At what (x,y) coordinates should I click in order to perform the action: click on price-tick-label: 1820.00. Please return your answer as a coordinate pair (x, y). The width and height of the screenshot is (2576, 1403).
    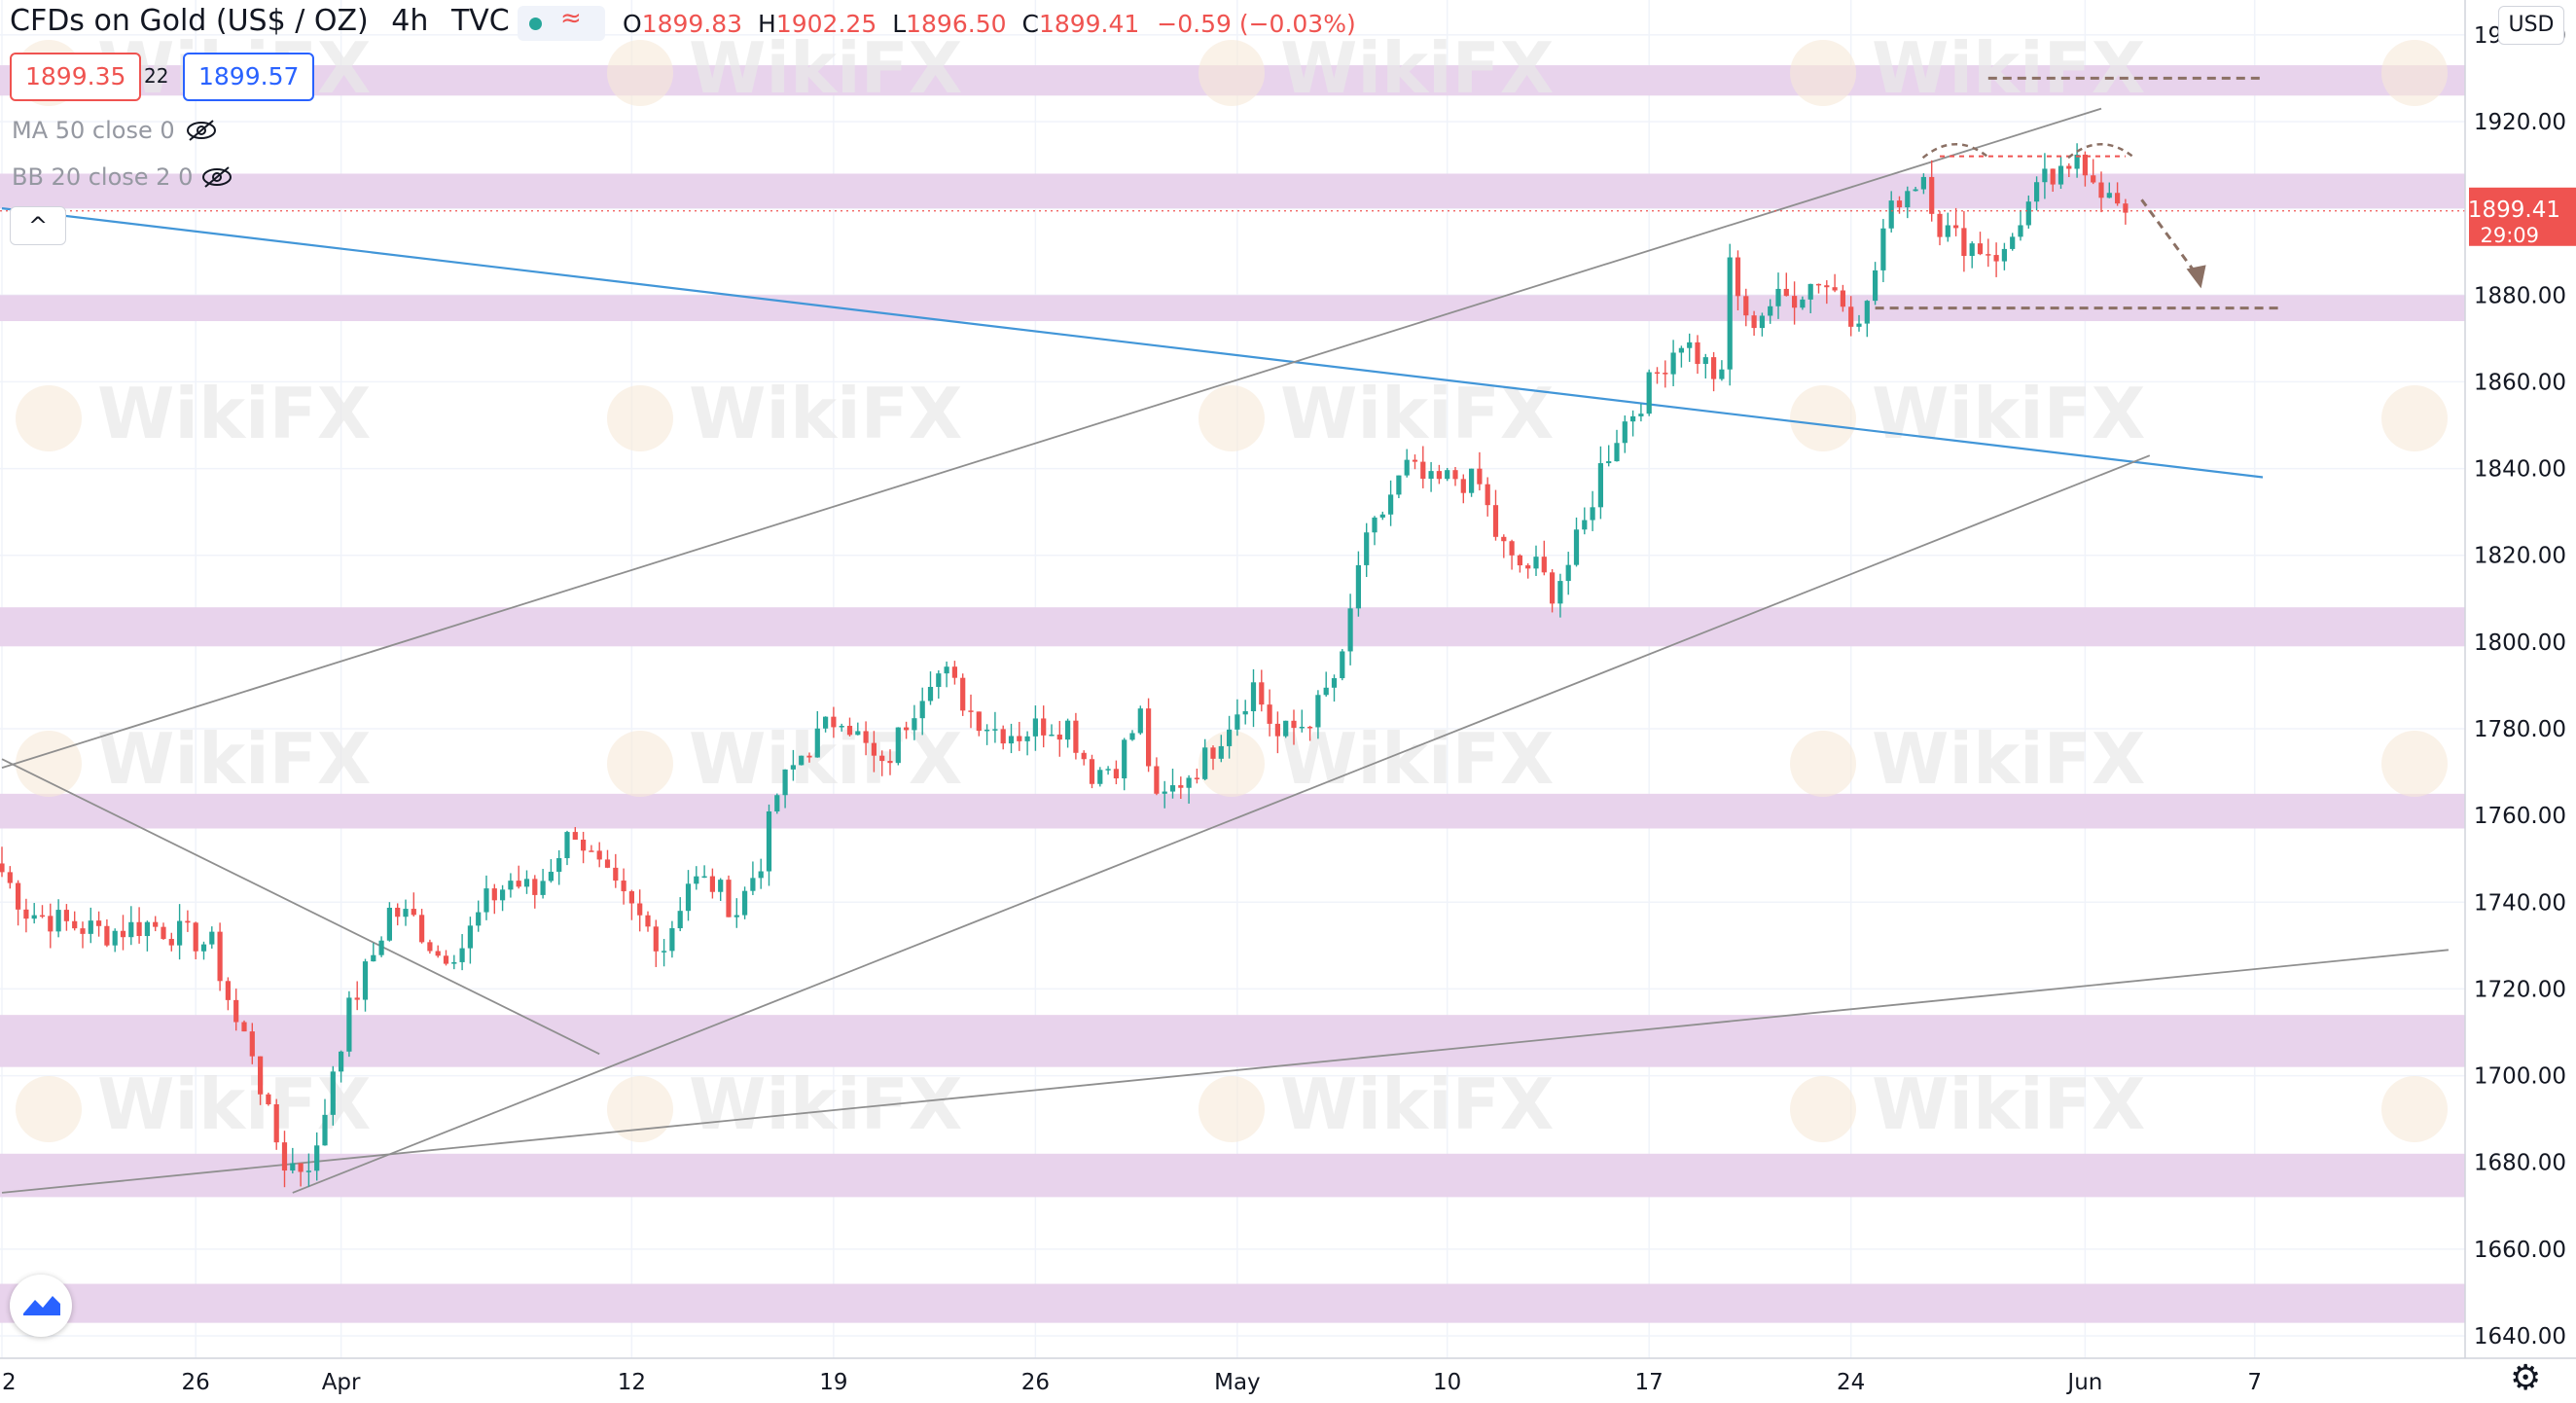
    Looking at the image, I should click on (2520, 556).